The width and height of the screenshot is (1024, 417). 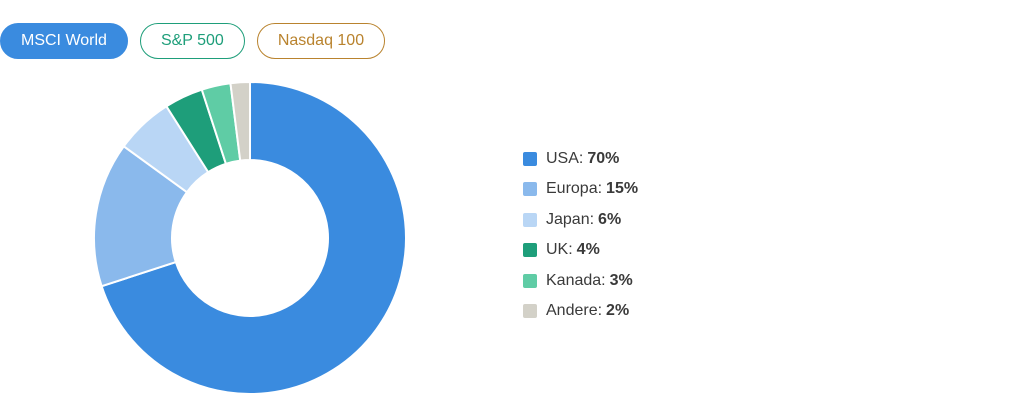 I want to click on legend-value: 3%, so click(x=621, y=280).